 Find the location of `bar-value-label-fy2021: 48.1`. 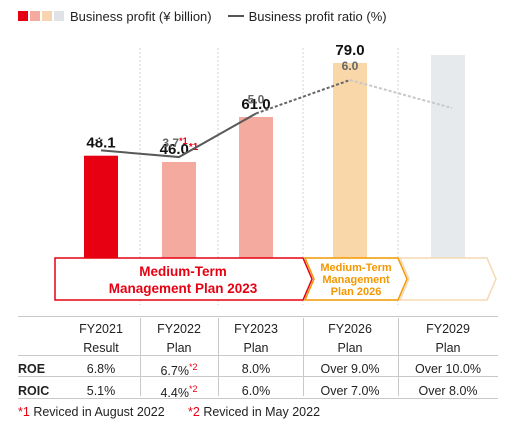

bar-value-label-fy2021: 48.1 is located at coordinates (100, 143).